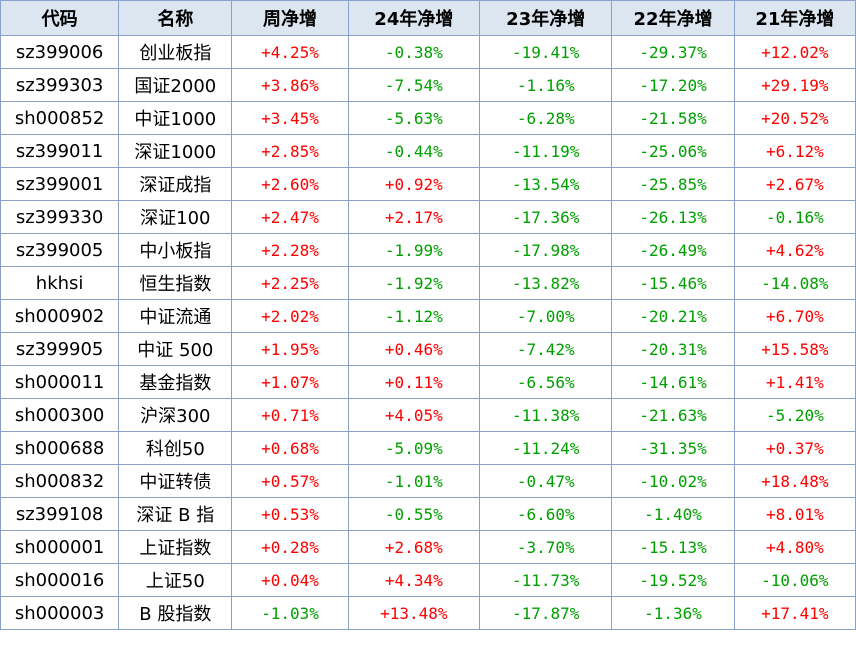  Describe the element at coordinates (175, 547) in the screenshot. I see `cell-name: 上证指数` at that location.